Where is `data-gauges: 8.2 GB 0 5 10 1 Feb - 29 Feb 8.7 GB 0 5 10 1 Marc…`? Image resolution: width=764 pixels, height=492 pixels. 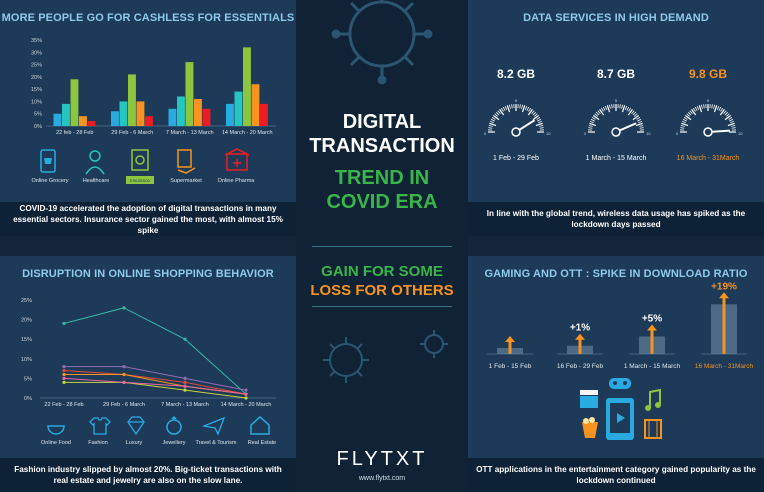
data-gauges: 8.2 GB 0 5 10 1 Feb - 29 Feb 8.7 GB 0 5 10 1 Marc… is located at coordinates (613, 114).